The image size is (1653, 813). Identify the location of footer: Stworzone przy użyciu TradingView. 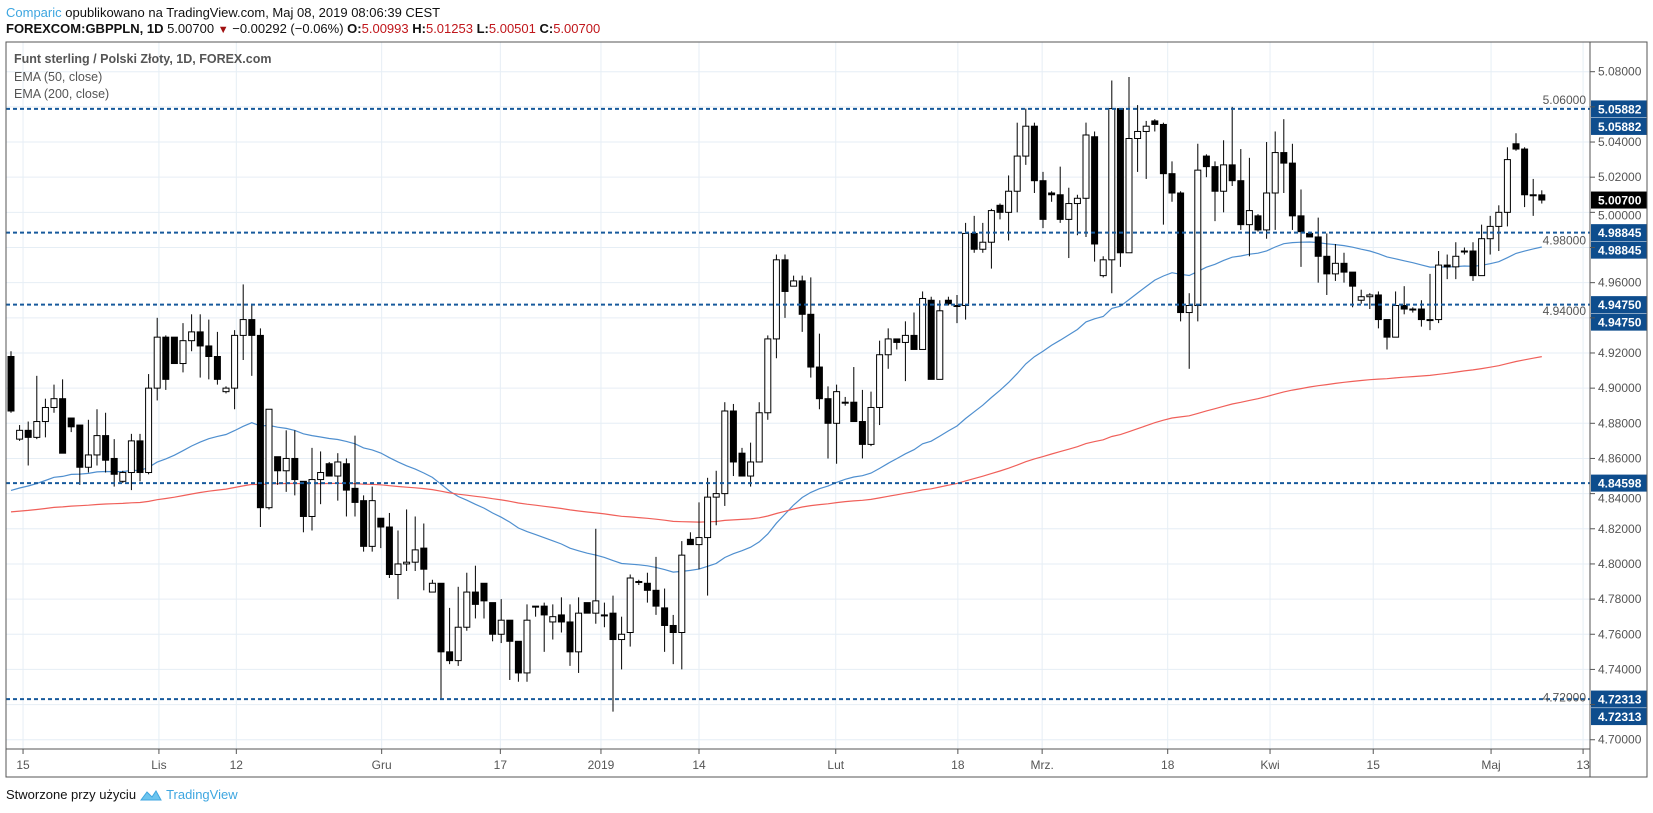
(122, 794).